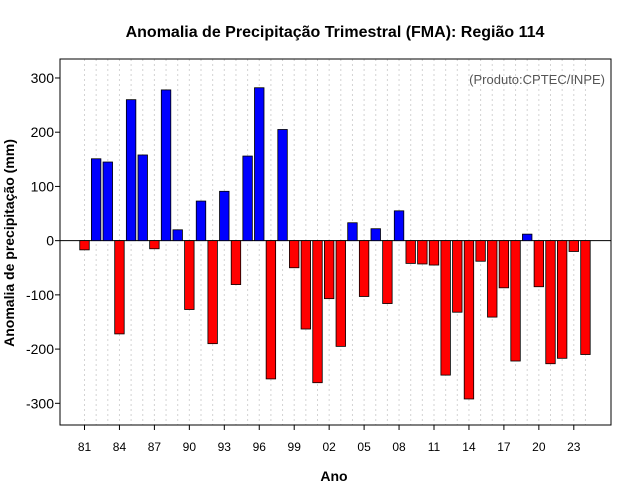  Describe the element at coordinates (50, 241) in the screenshot. I see `y-tick-label: 0` at that location.